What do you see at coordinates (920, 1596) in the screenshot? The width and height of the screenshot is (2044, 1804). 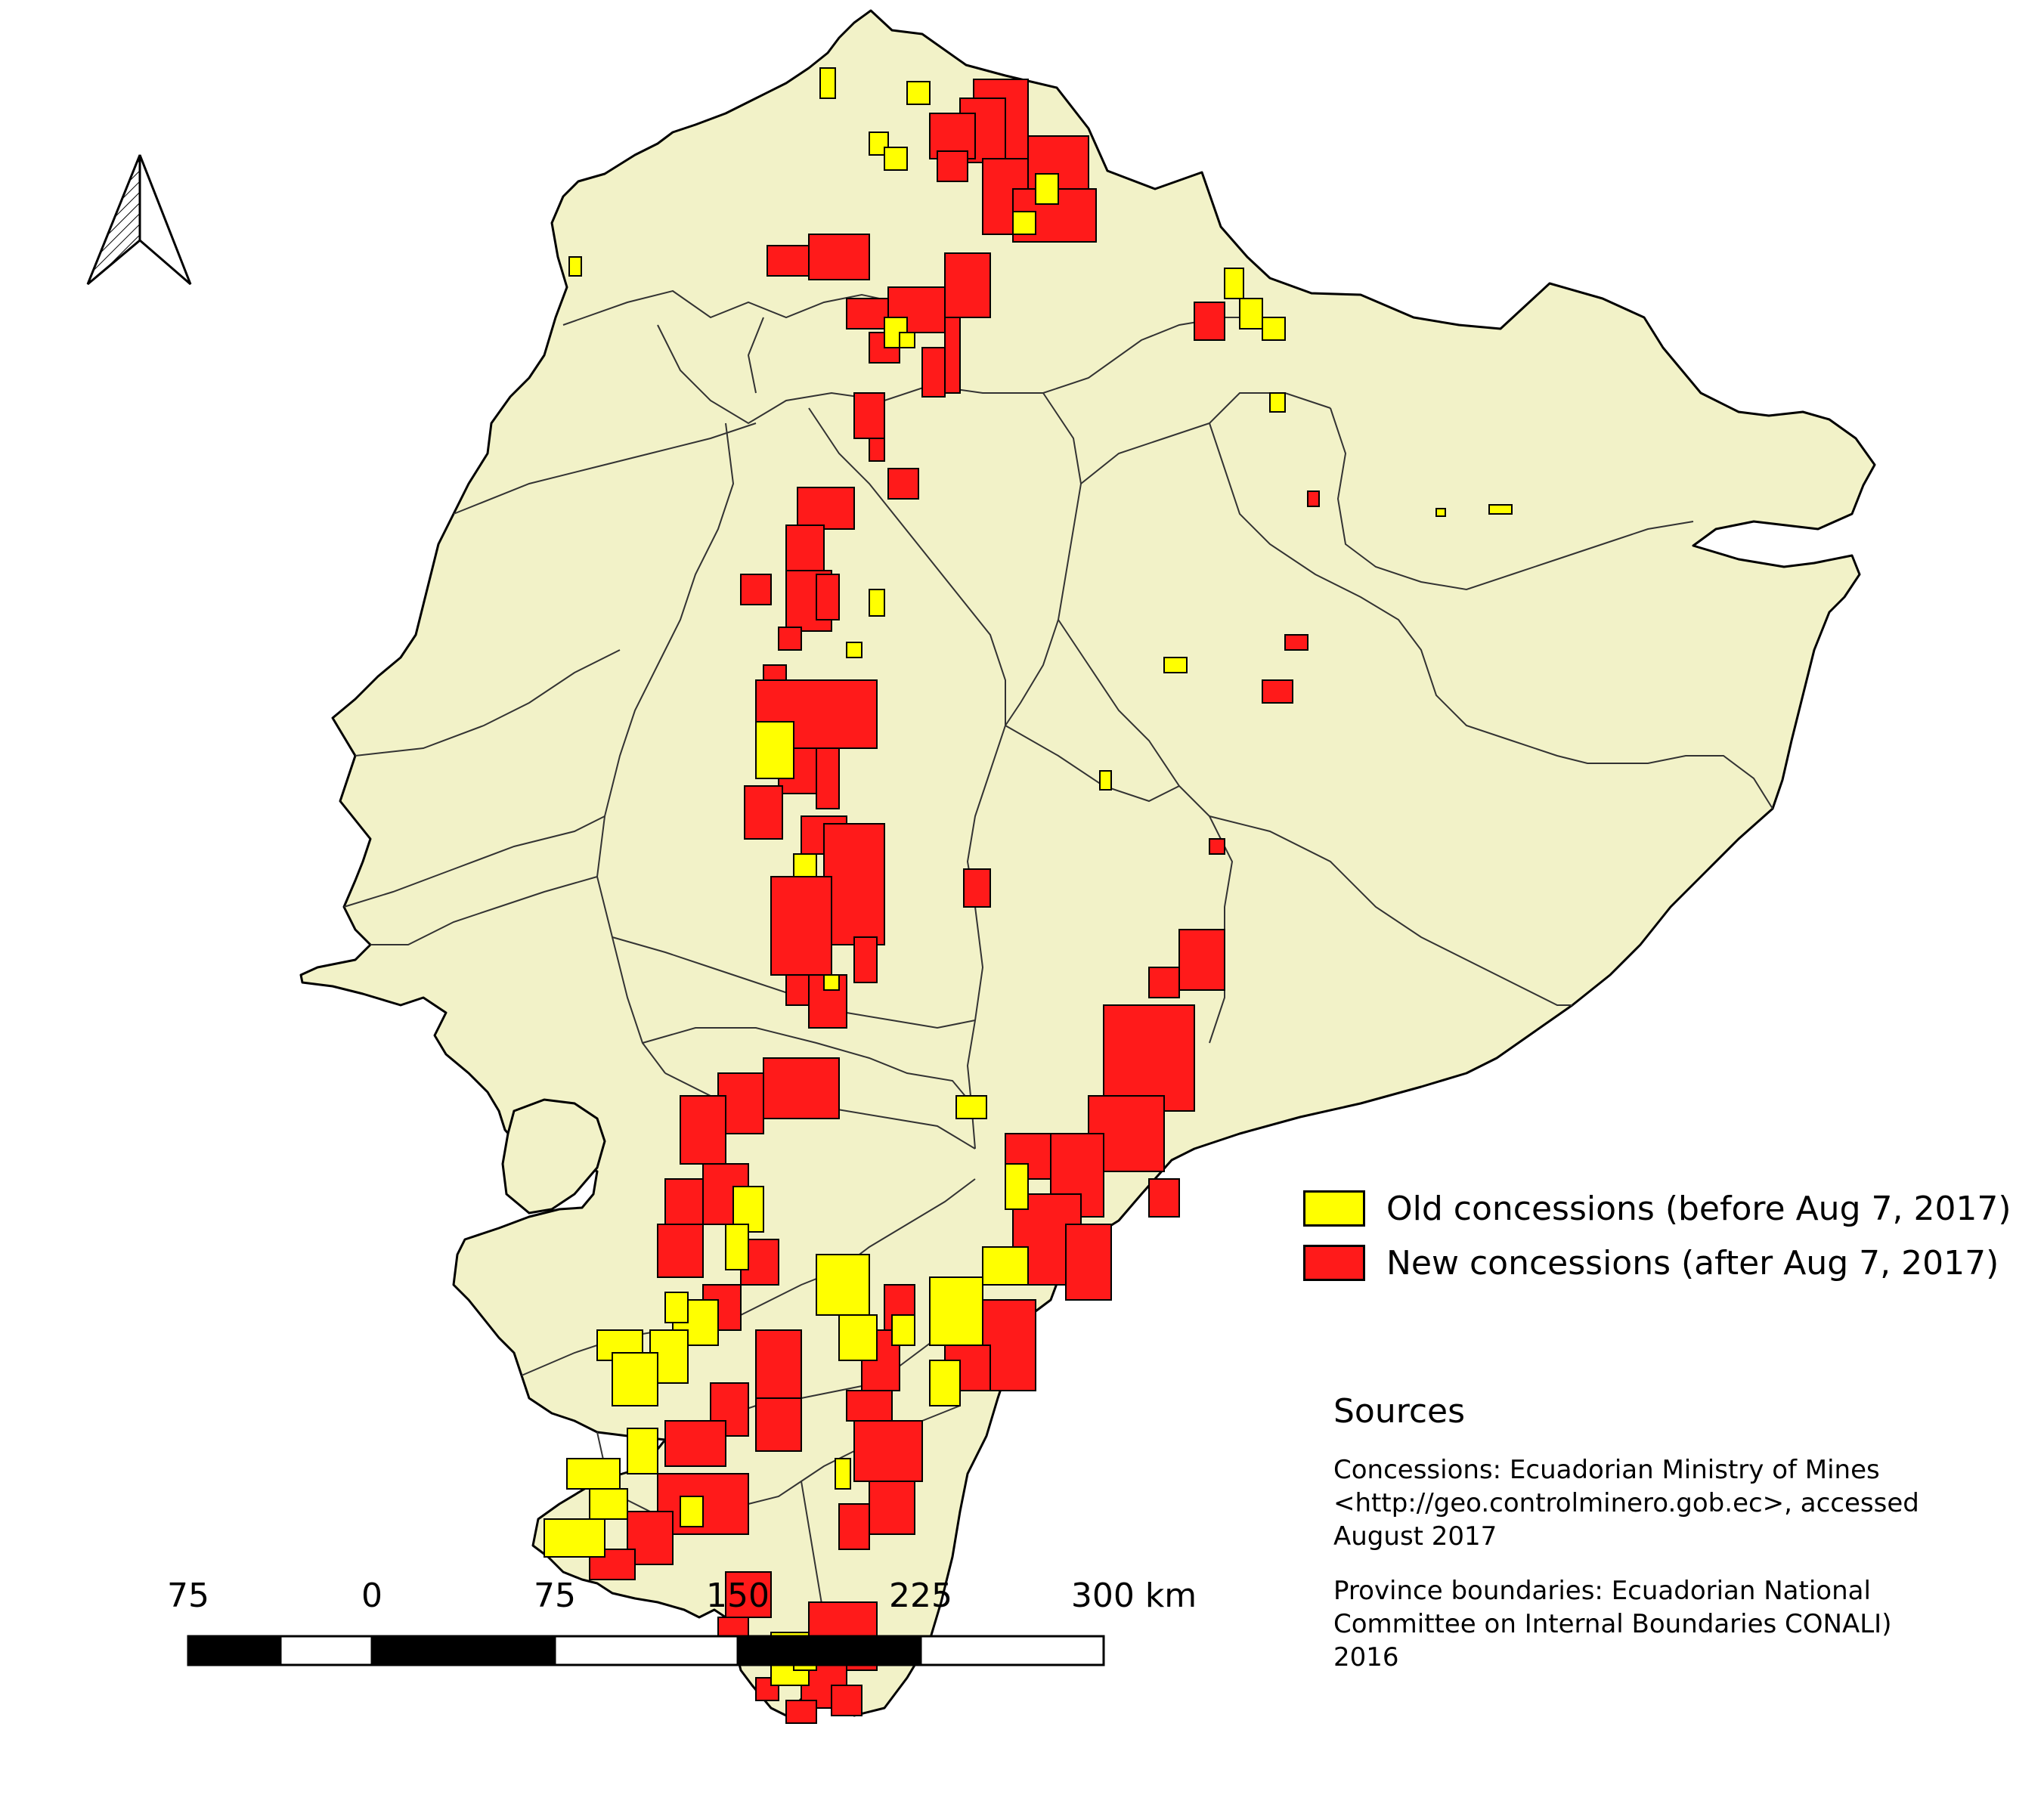 I see `scale-label-225: 225` at bounding box center [920, 1596].